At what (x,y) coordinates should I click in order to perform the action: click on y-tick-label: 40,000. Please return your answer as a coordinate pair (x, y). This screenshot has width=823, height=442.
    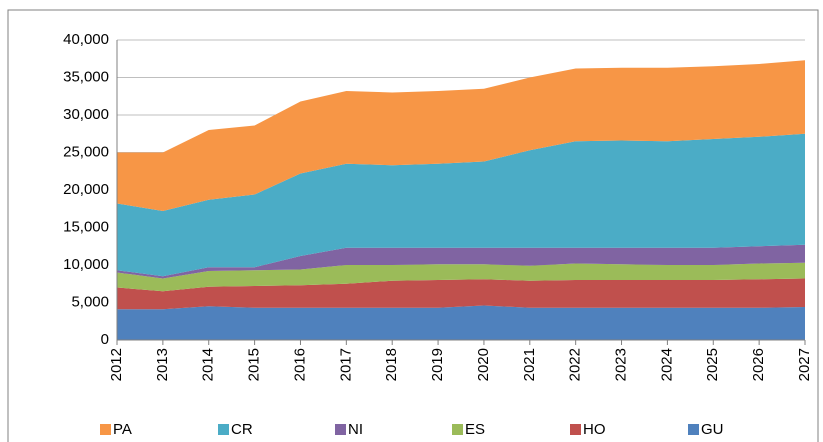
    Looking at the image, I should click on (86, 39).